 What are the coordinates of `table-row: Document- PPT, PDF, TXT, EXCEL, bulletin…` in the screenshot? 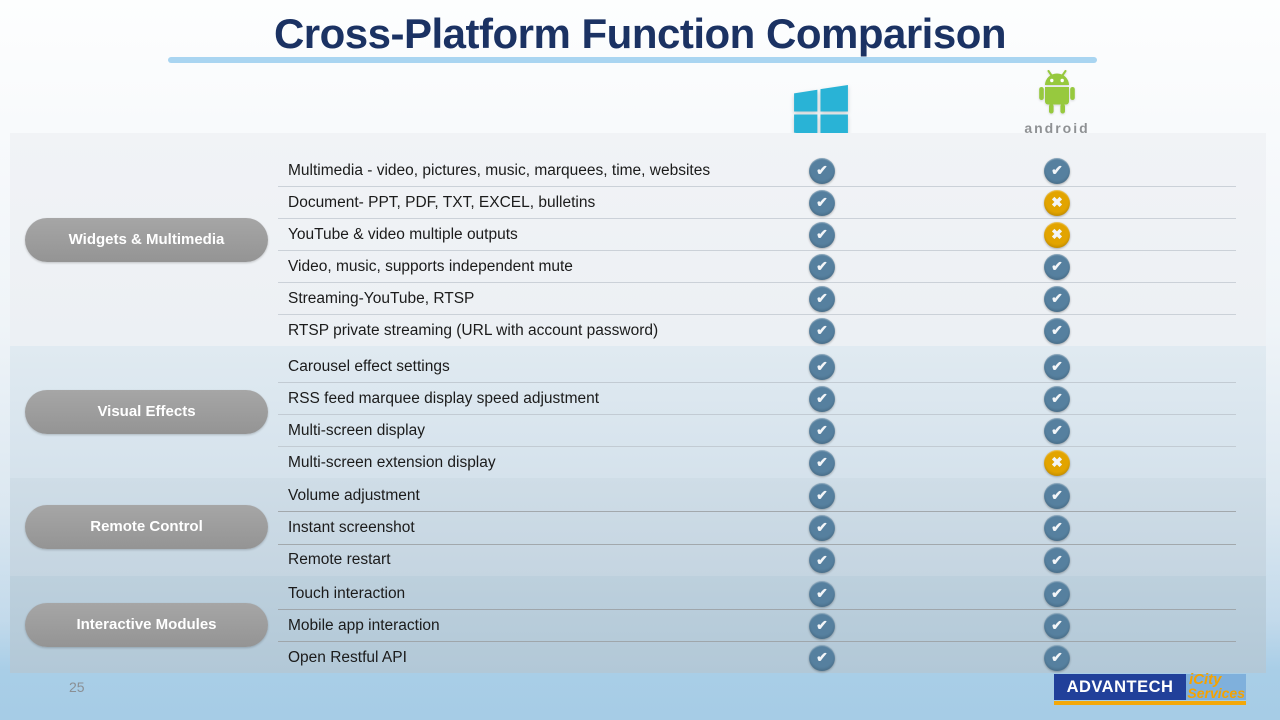 It's located at (757, 203).